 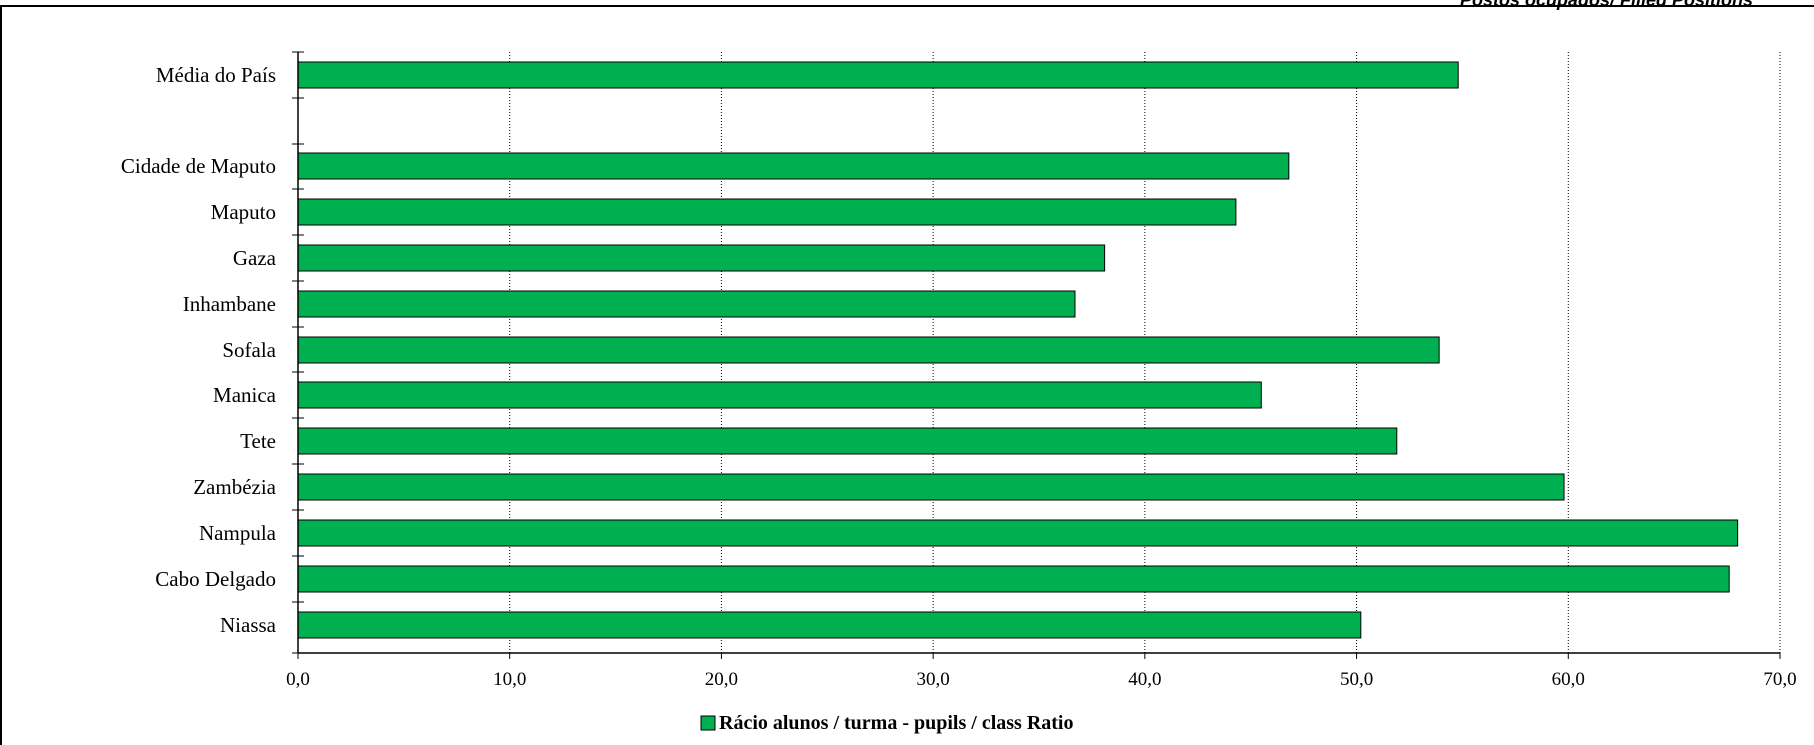 What do you see at coordinates (234, 487) in the screenshot?
I see `category-label: Zambézia` at bounding box center [234, 487].